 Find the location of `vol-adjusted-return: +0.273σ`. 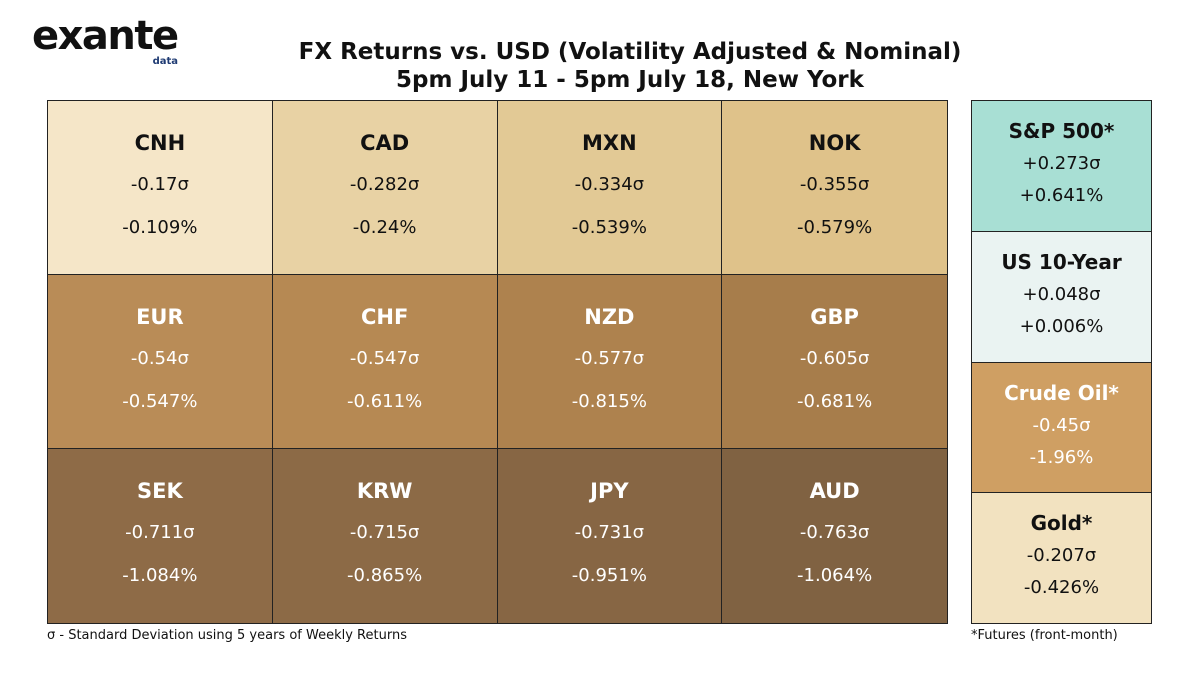

vol-adjusted-return: +0.273σ is located at coordinates (1061, 163).